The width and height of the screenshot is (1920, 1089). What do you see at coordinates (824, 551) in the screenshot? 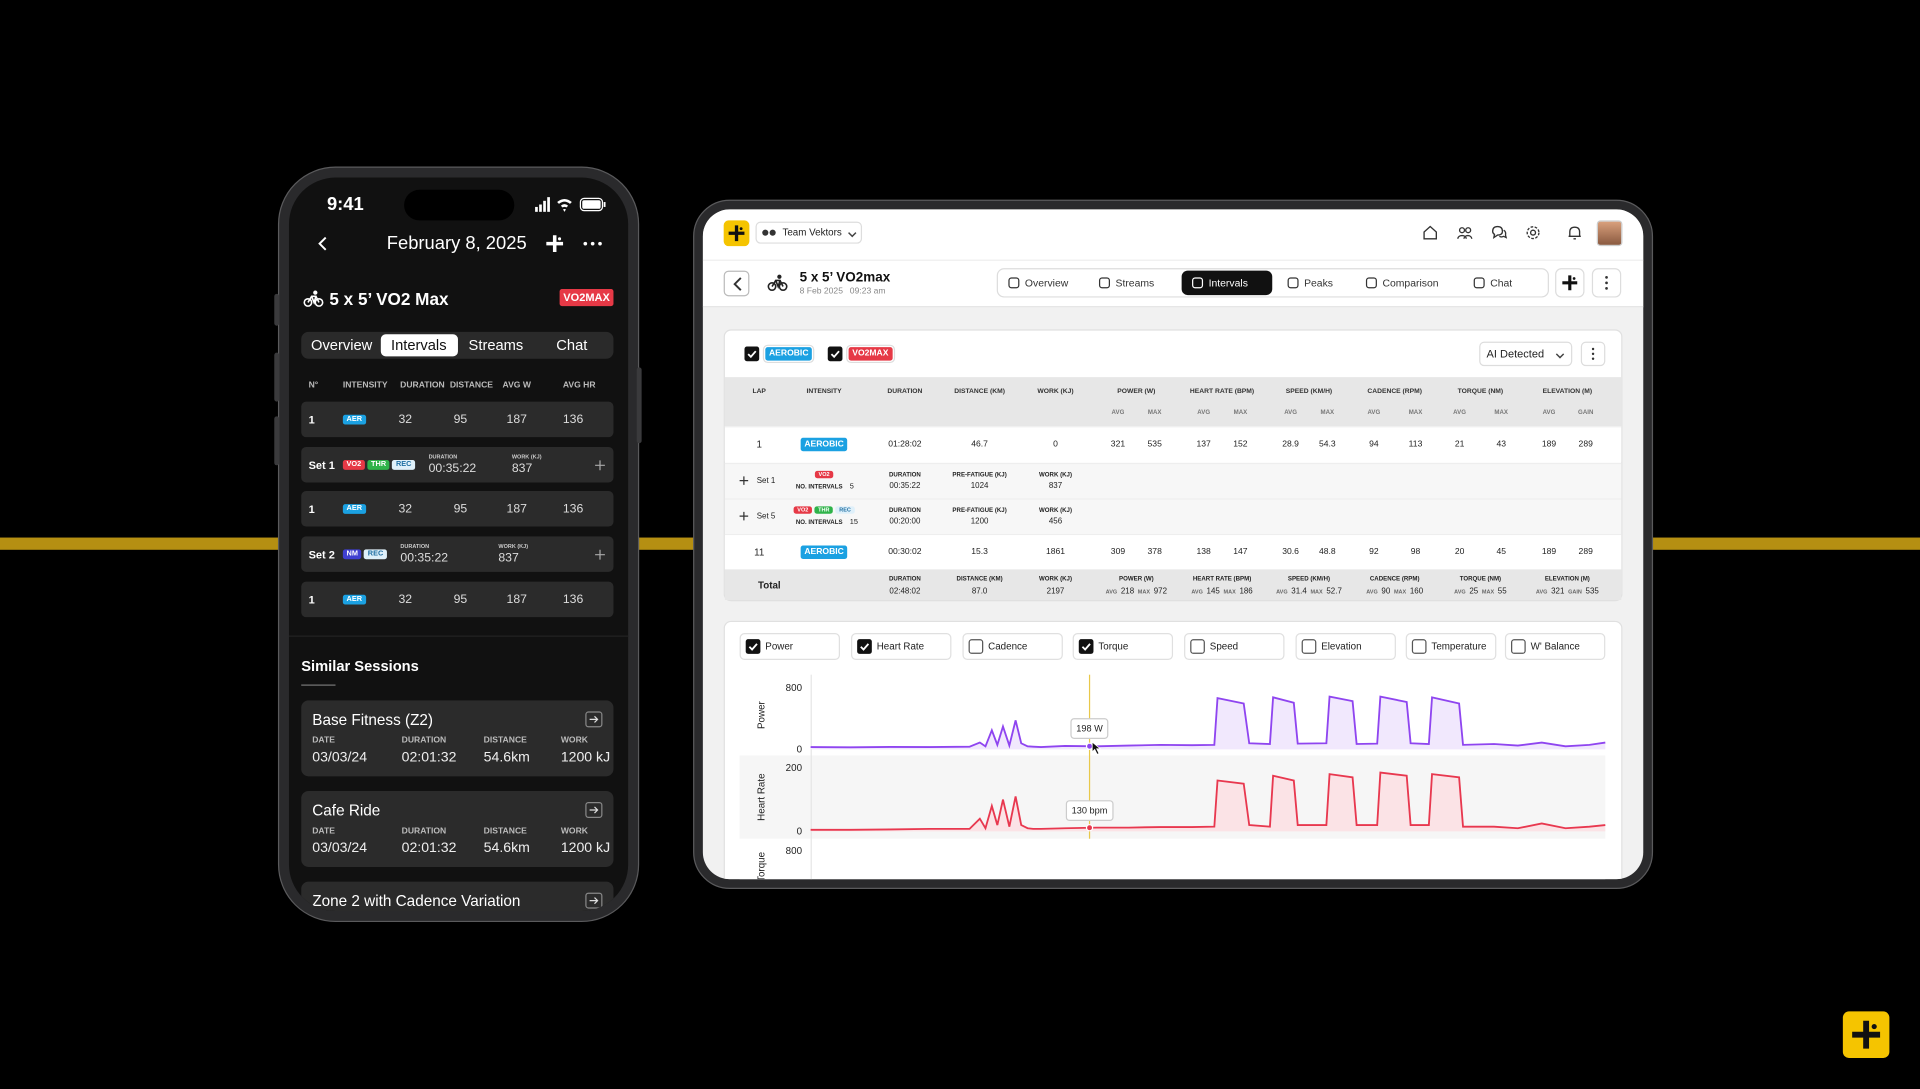
I see `intensity-tag: AEROBIC` at bounding box center [824, 551].